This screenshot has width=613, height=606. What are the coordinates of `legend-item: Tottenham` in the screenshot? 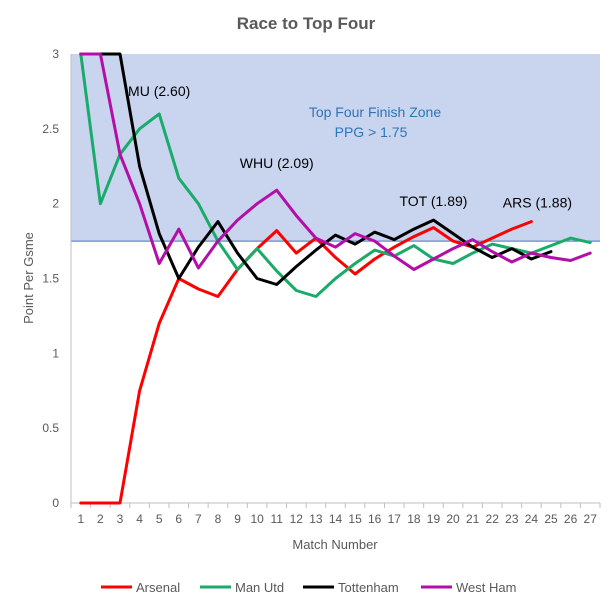 It's located at (351, 587).